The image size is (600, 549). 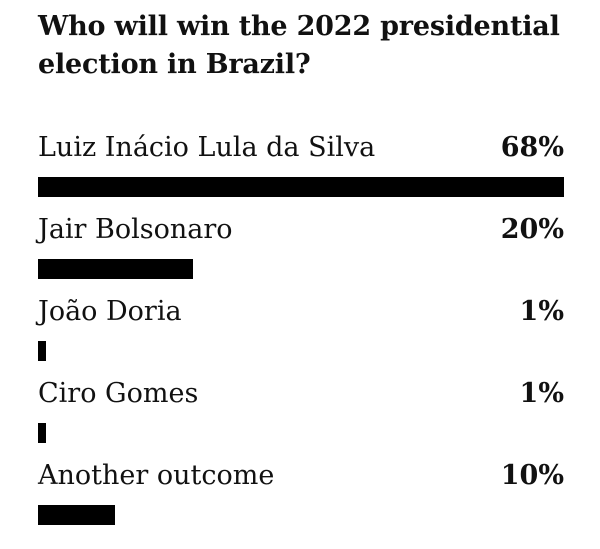 I want to click on bar-value-label: 68%, so click(x=532, y=147).